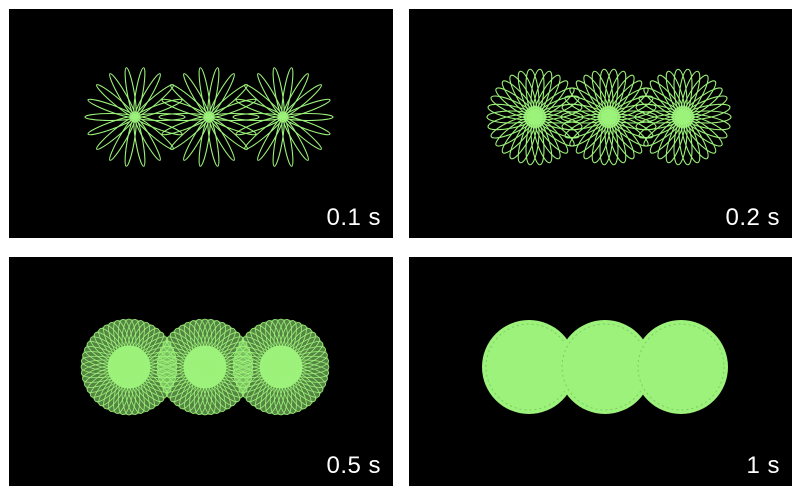  What do you see at coordinates (763, 465) in the screenshot?
I see `time-label: 1 s` at bounding box center [763, 465].